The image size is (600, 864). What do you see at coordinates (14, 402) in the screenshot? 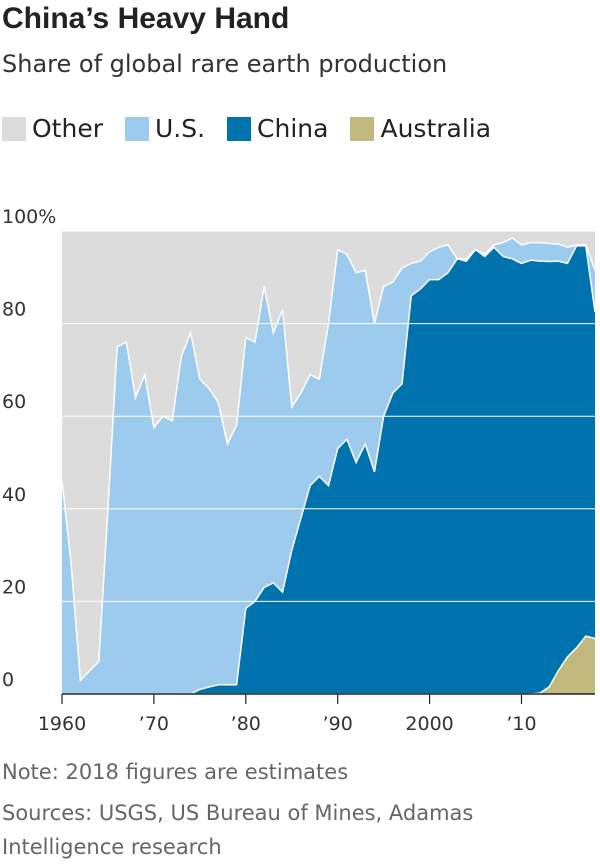
I see `y-tick-label: 60` at bounding box center [14, 402].